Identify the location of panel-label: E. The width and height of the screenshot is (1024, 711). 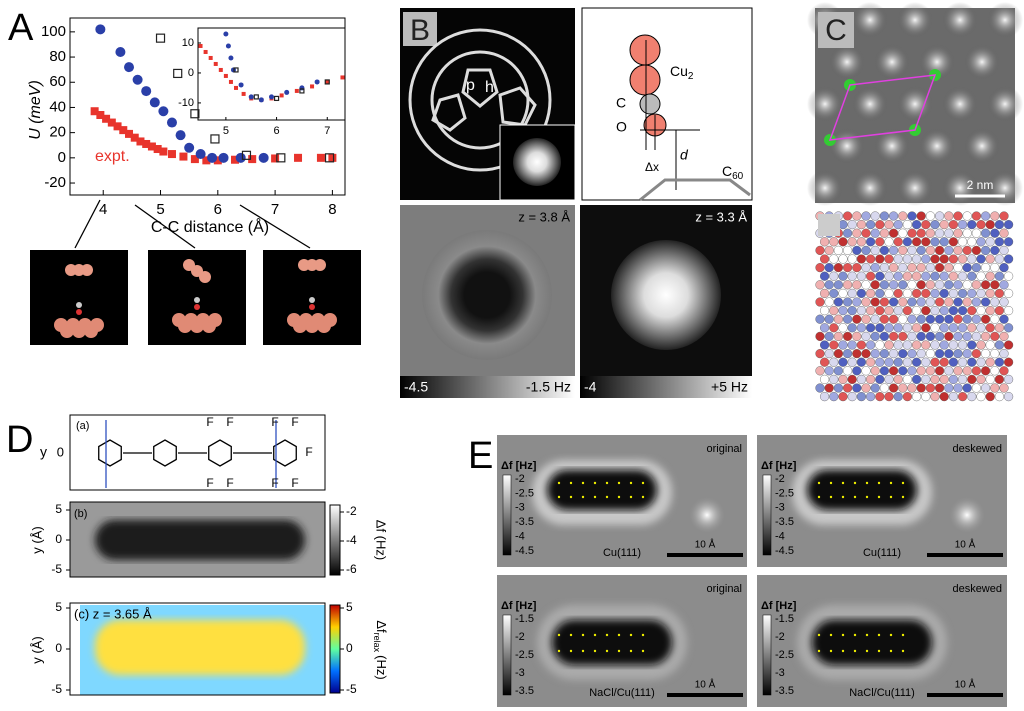
(480, 456).